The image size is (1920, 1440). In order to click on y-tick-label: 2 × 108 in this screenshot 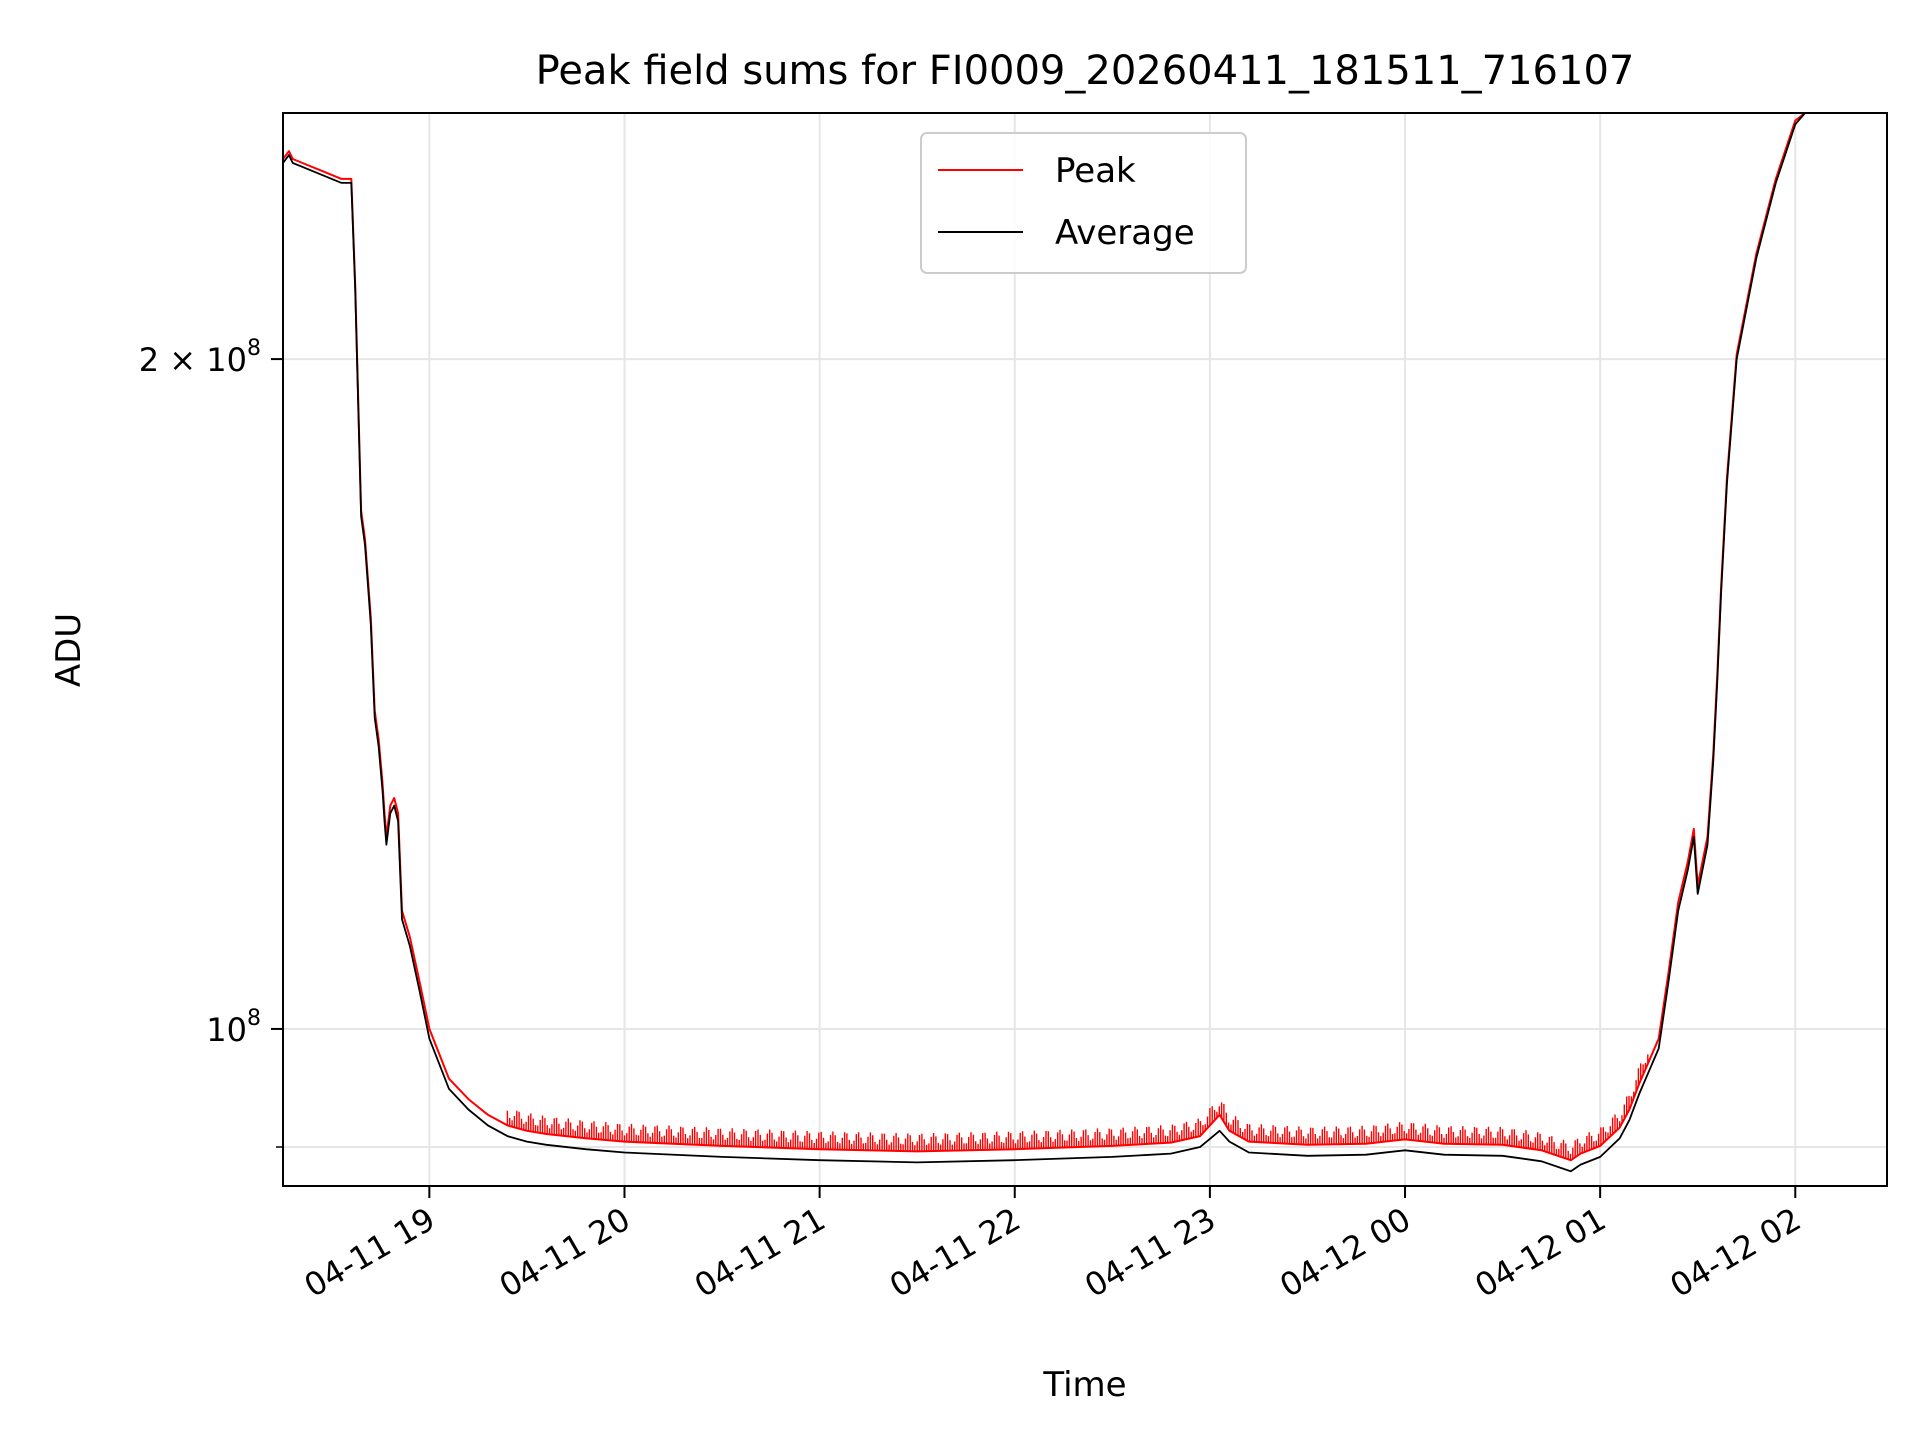, I will do `click(200, 357)`.